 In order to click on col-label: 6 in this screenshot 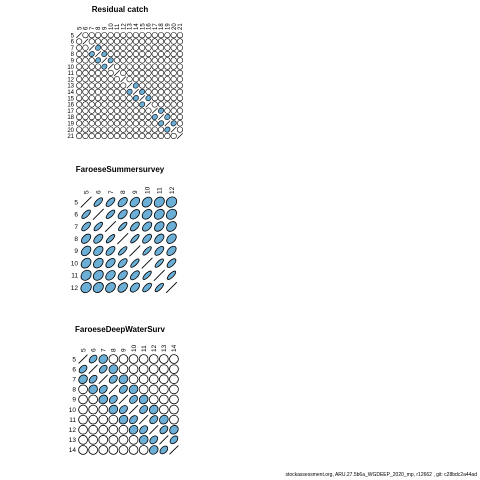, I will do `click(93, 350)`.